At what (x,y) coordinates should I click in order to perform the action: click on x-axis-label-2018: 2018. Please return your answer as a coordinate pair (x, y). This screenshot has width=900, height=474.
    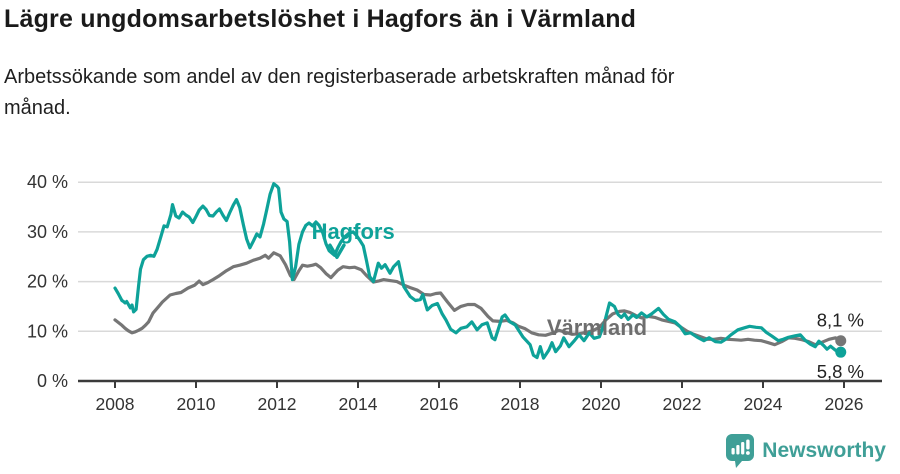
    Looking at the image, I should click on (520, 404).